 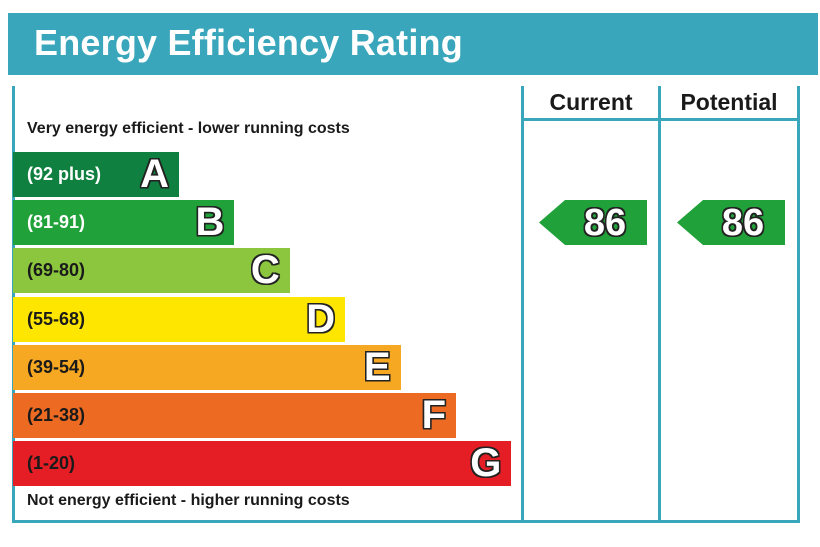 What do you see at coordinates (51, 463) in the screenshot?
I see `band-range-label: (1-20)` at bounding box center [51, 463].